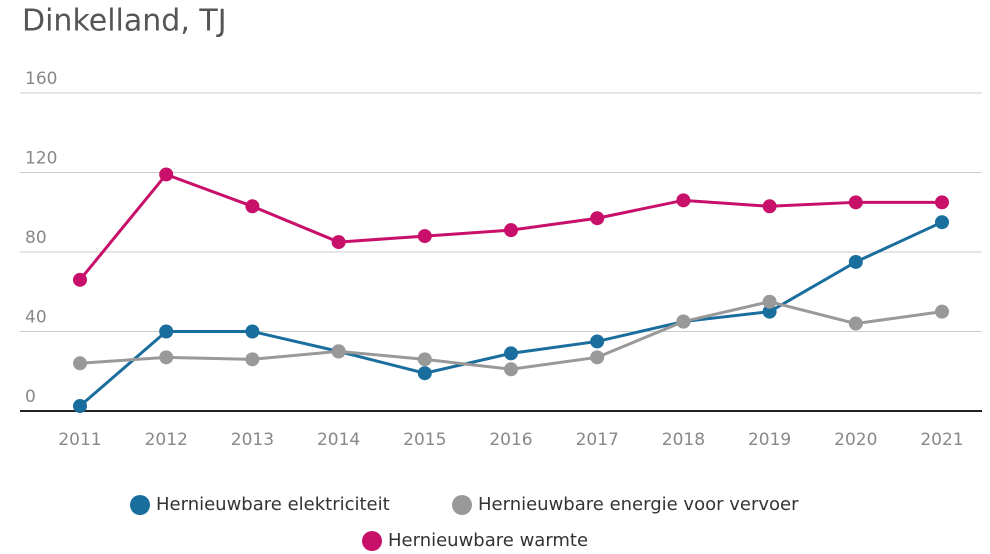  Describe the element at coordinates (36, 238) in the screenshot. I see `y-tick-label: 80` at that location.